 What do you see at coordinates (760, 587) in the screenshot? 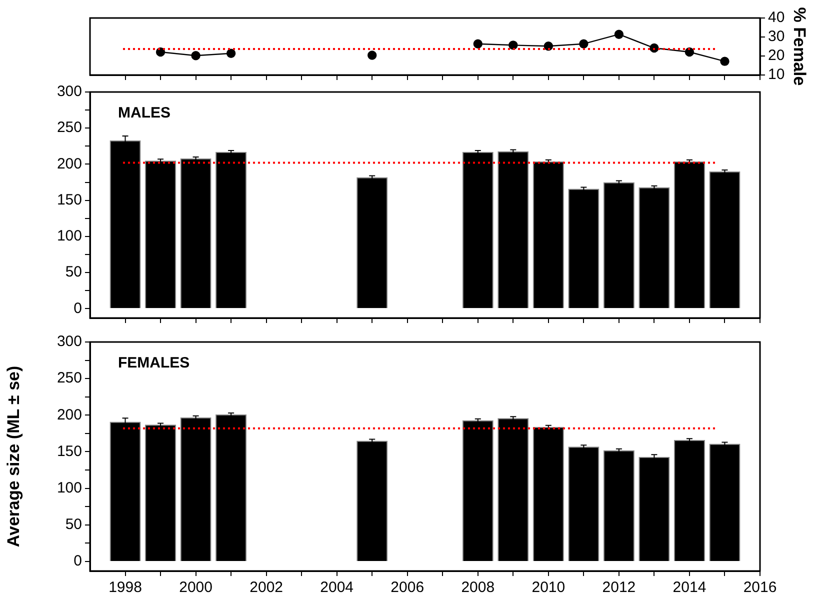
I see `x-tick-label: 2016` at bounding box center [760, 587].